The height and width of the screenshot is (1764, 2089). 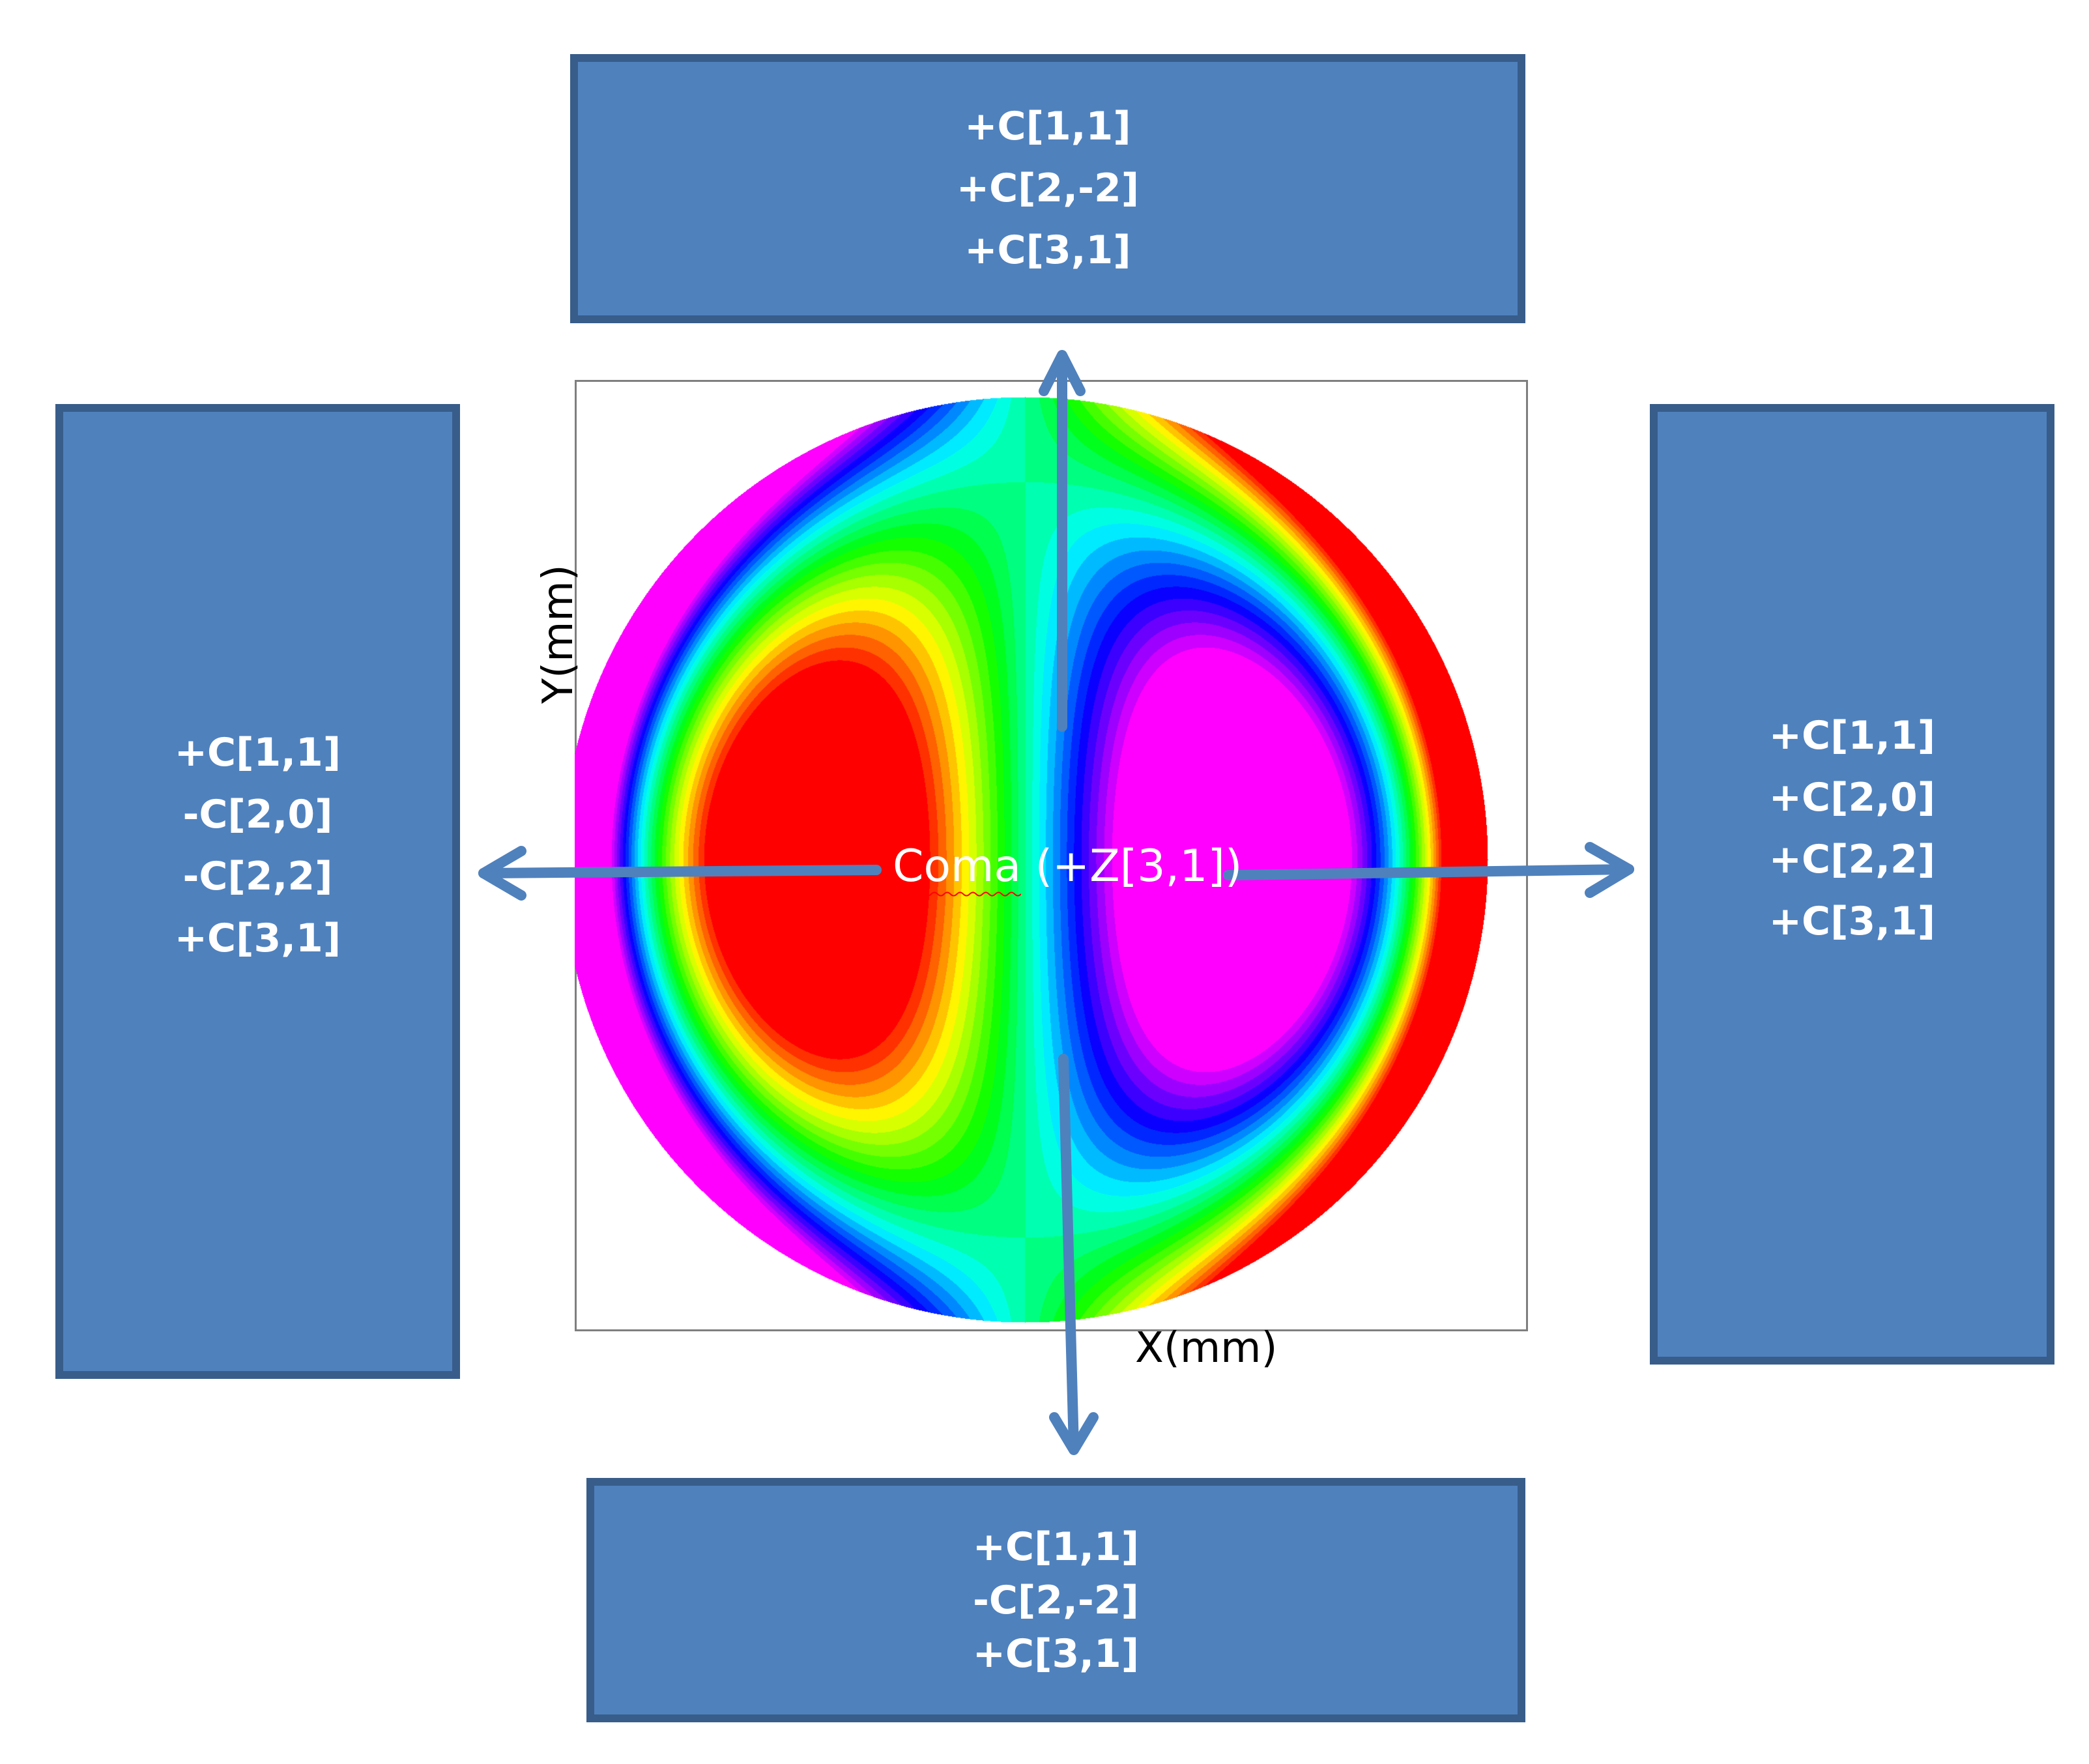 I want to click on center-label-word: Coma, so click(x=957, y=869).